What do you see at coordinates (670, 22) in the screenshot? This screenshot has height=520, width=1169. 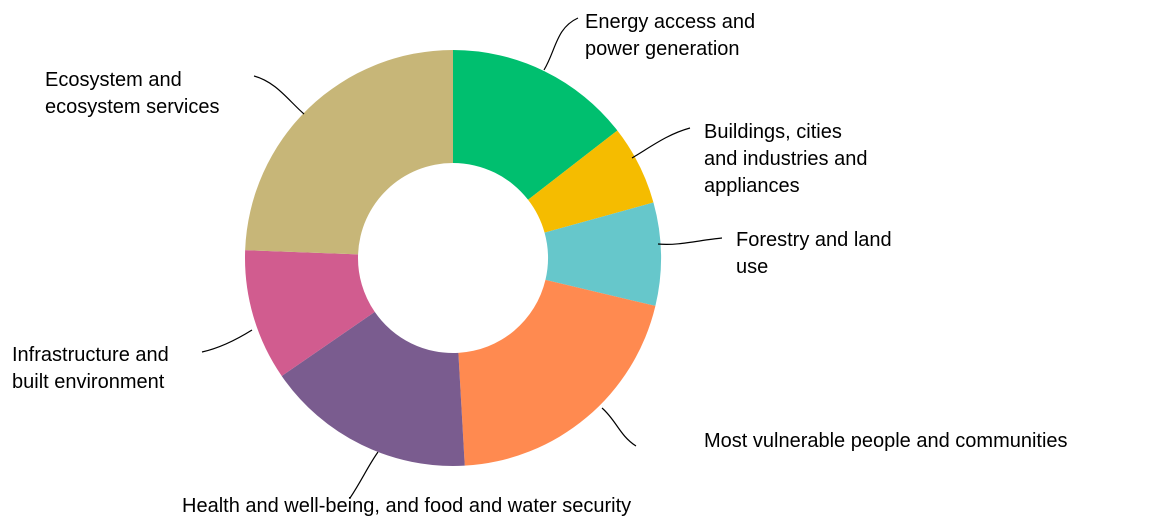 I see `label-line: Energy access and` at bounding box center [670, 22].